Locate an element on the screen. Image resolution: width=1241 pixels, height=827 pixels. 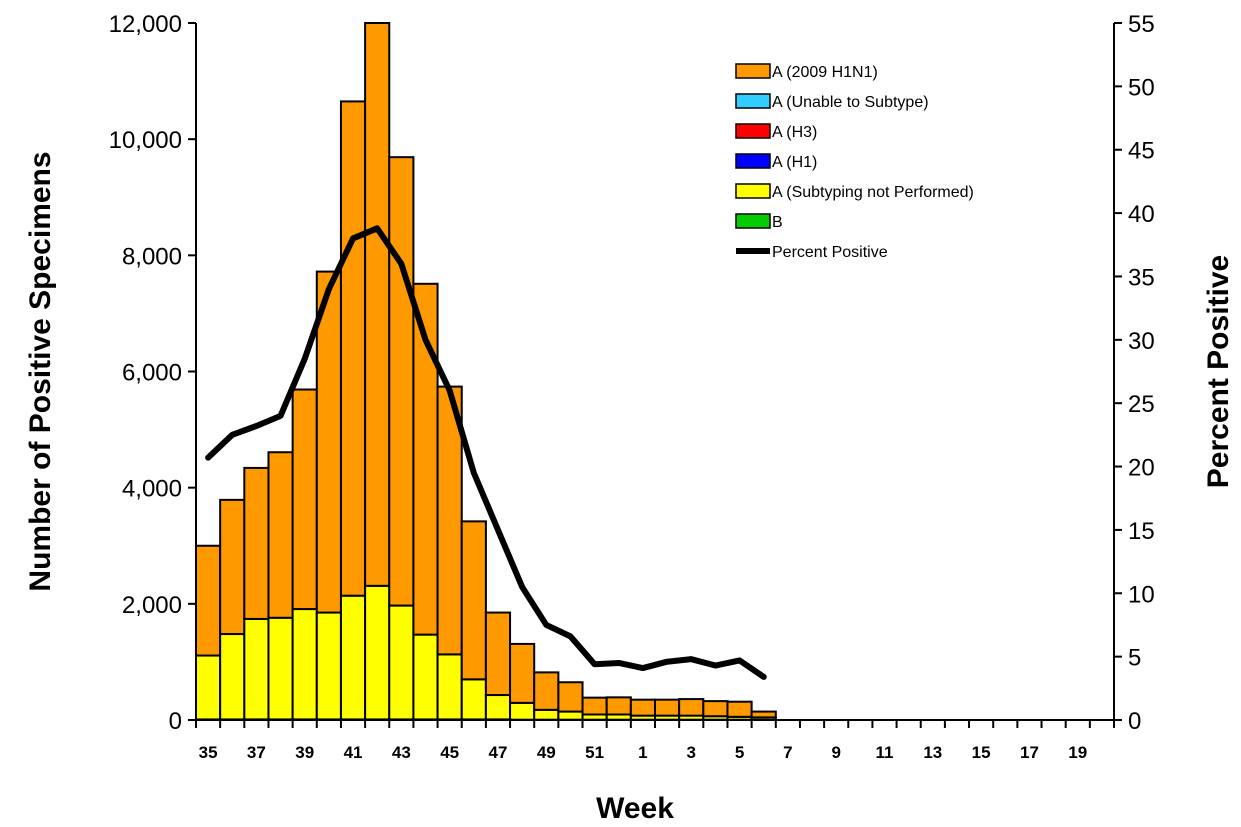
y2-tick-label: 15 is located at coordinates (1141, 531).